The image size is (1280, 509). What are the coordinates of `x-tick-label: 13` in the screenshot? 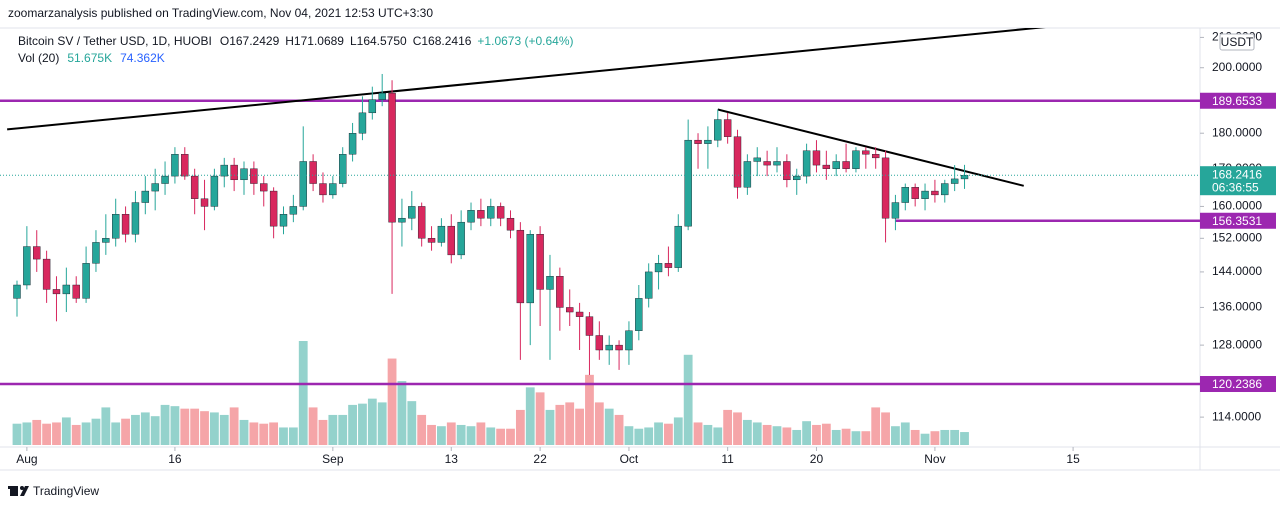 It's located at (452, 459).